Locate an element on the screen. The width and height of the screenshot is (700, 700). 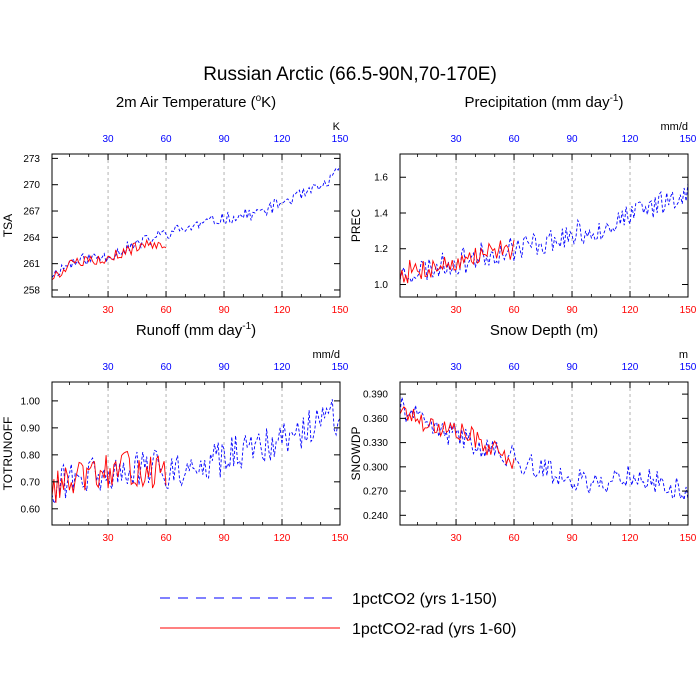
figure-title: Russian Arctic (66.5-90N,70-170E) is located at coordinates (350, 74).